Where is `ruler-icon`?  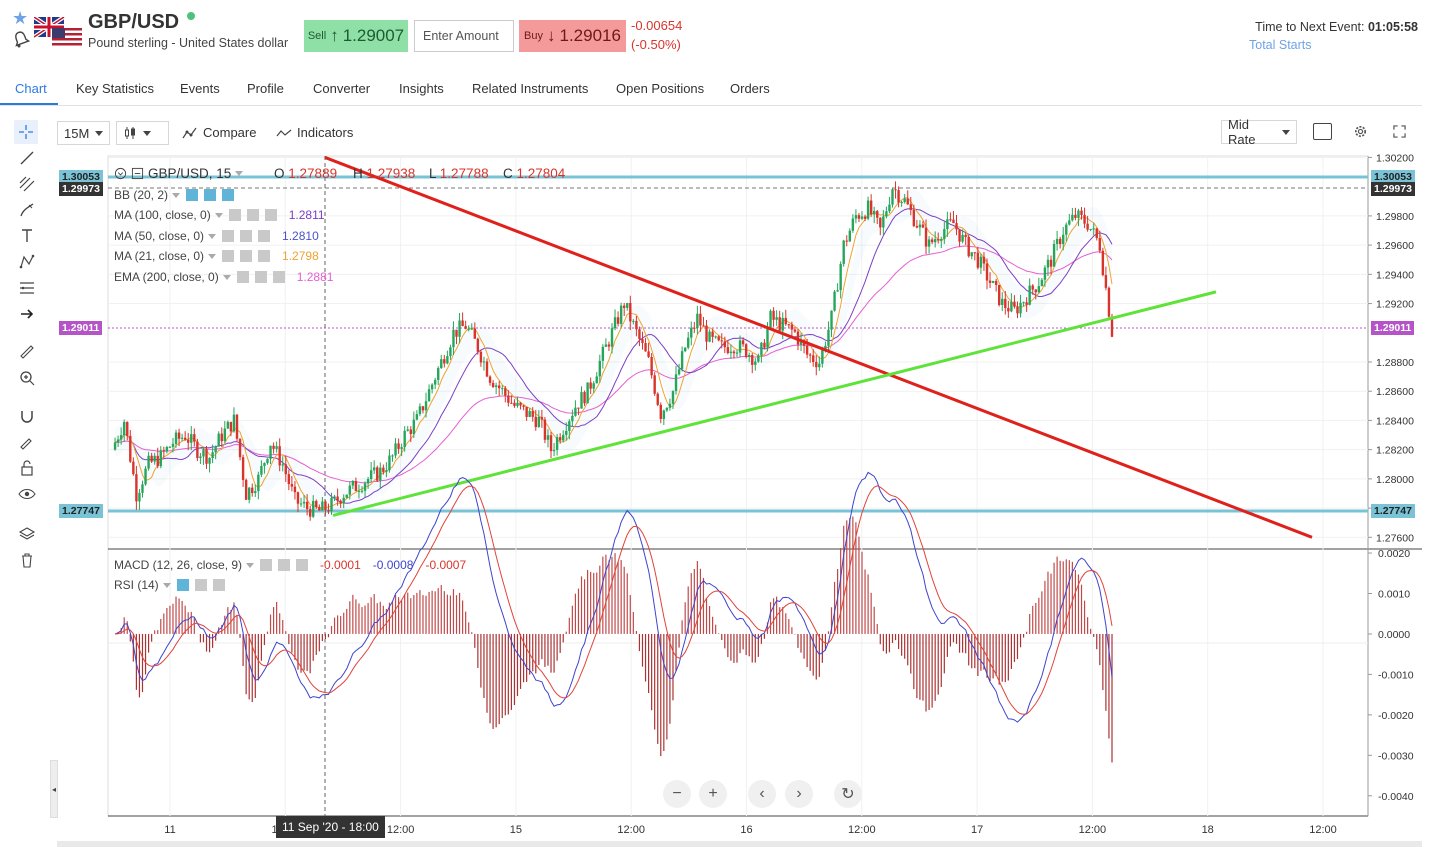 ruler-icon is located at coordinates (27, 352).